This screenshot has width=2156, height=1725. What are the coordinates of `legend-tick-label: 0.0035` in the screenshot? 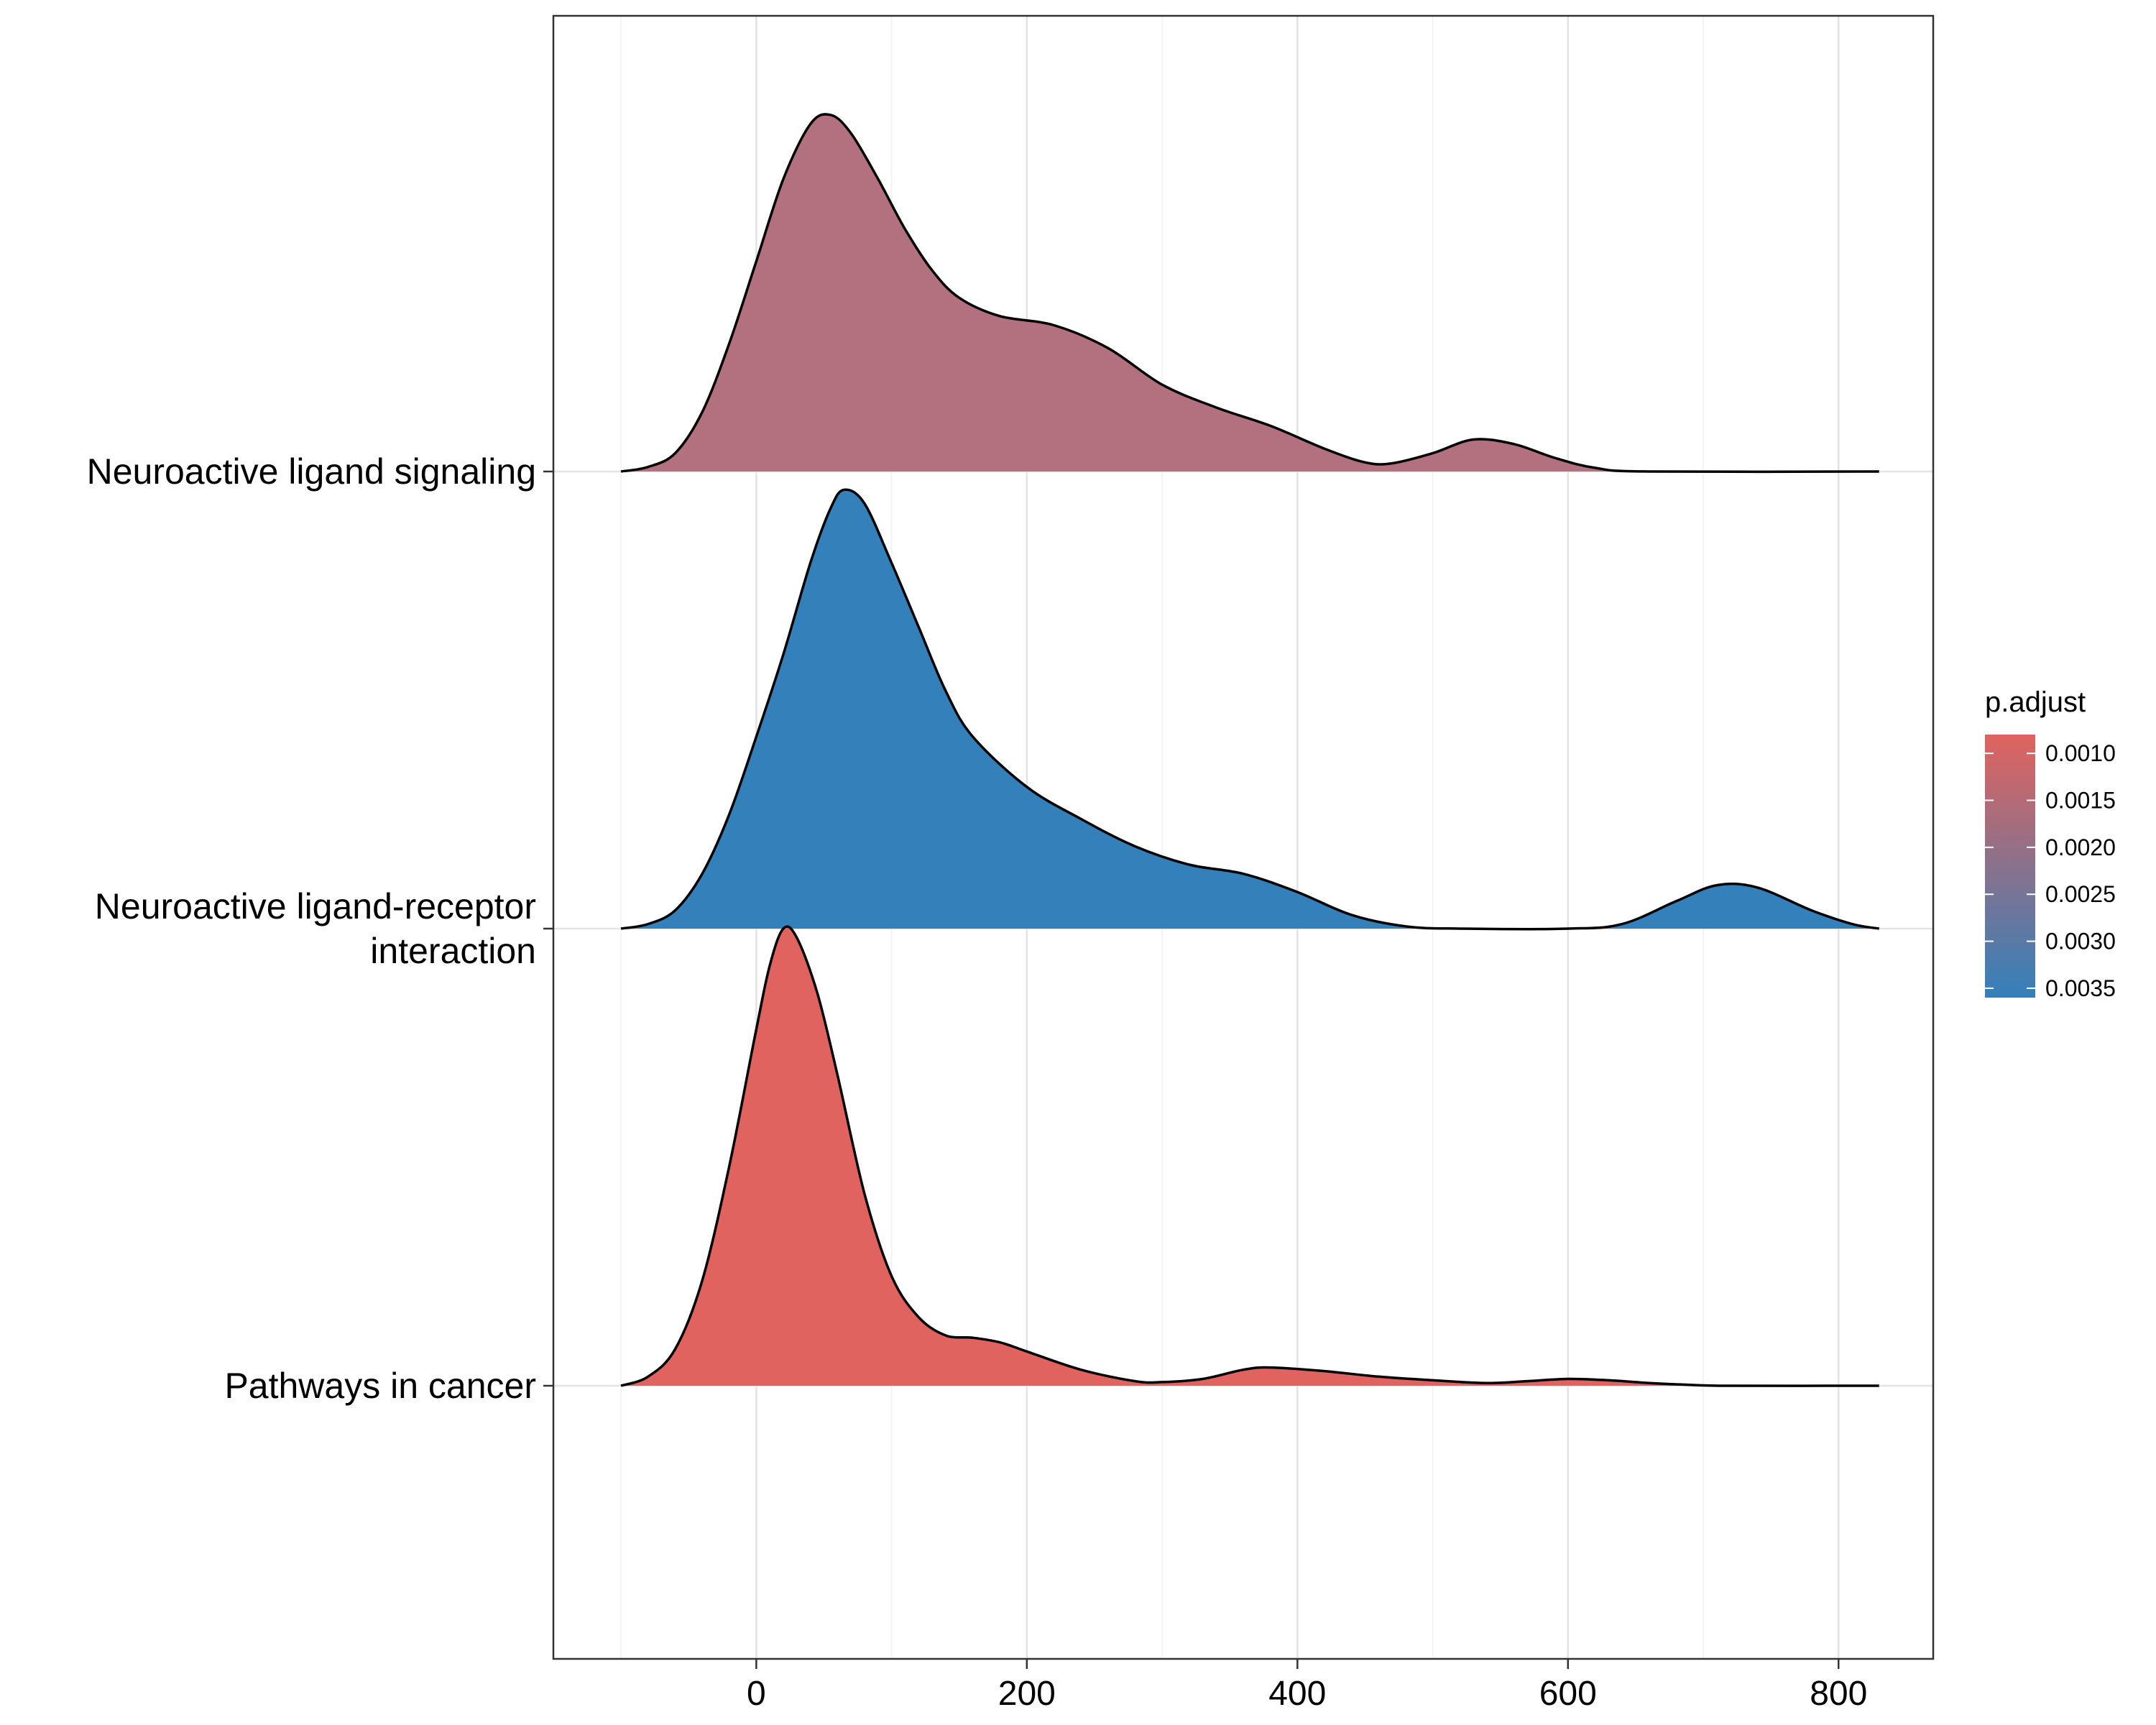 It's located at (2080, 988).